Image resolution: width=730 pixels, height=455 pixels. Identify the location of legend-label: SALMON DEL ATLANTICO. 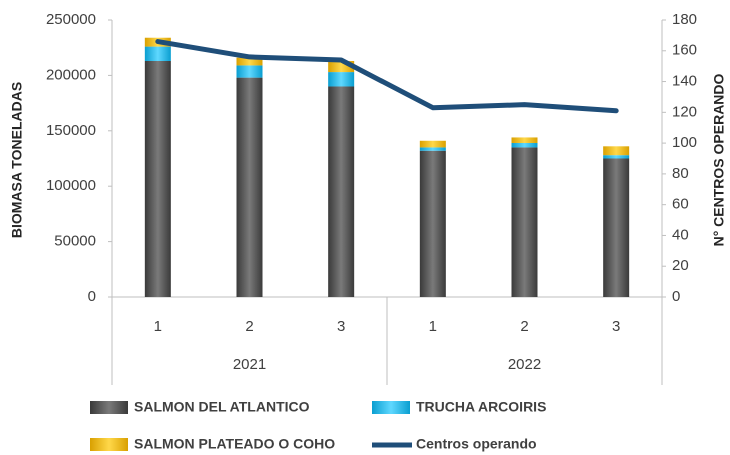
(222, 407).